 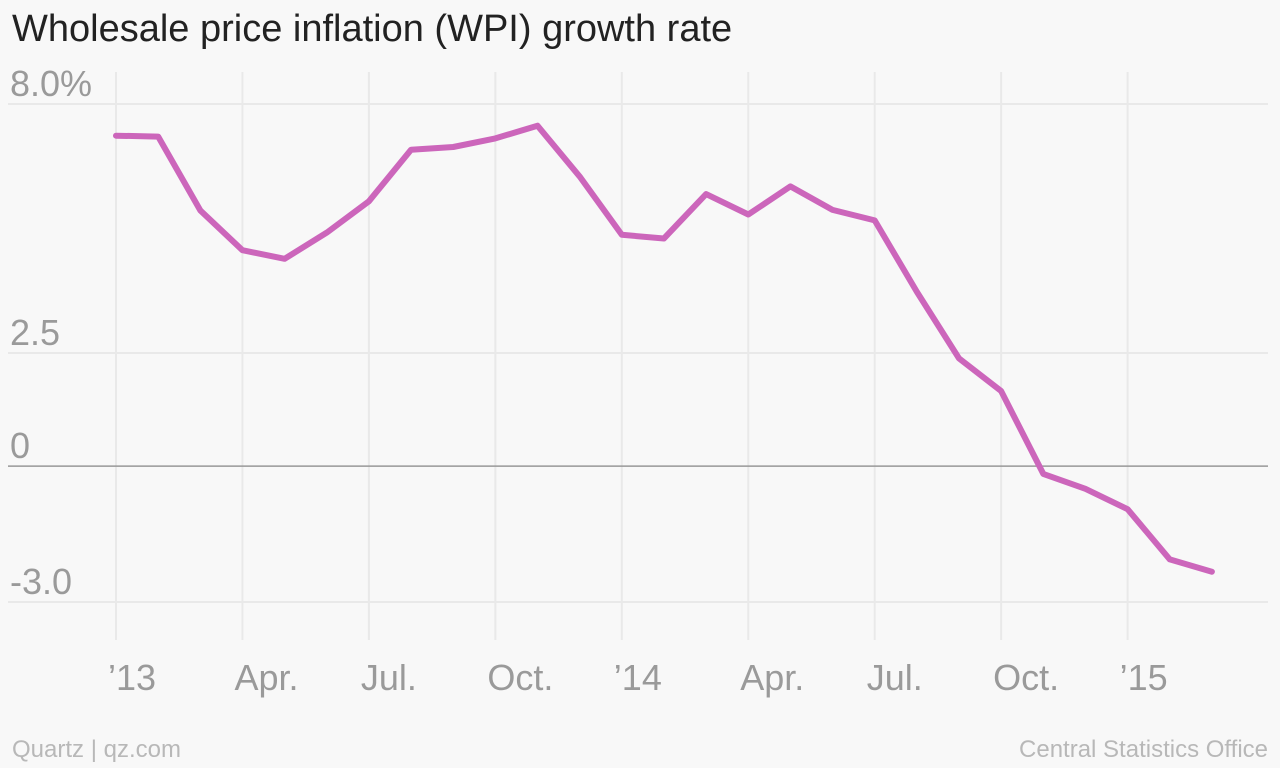 I want to click on footer-source-quartz: Quartz | qz.com, so click(x=96, y=749).